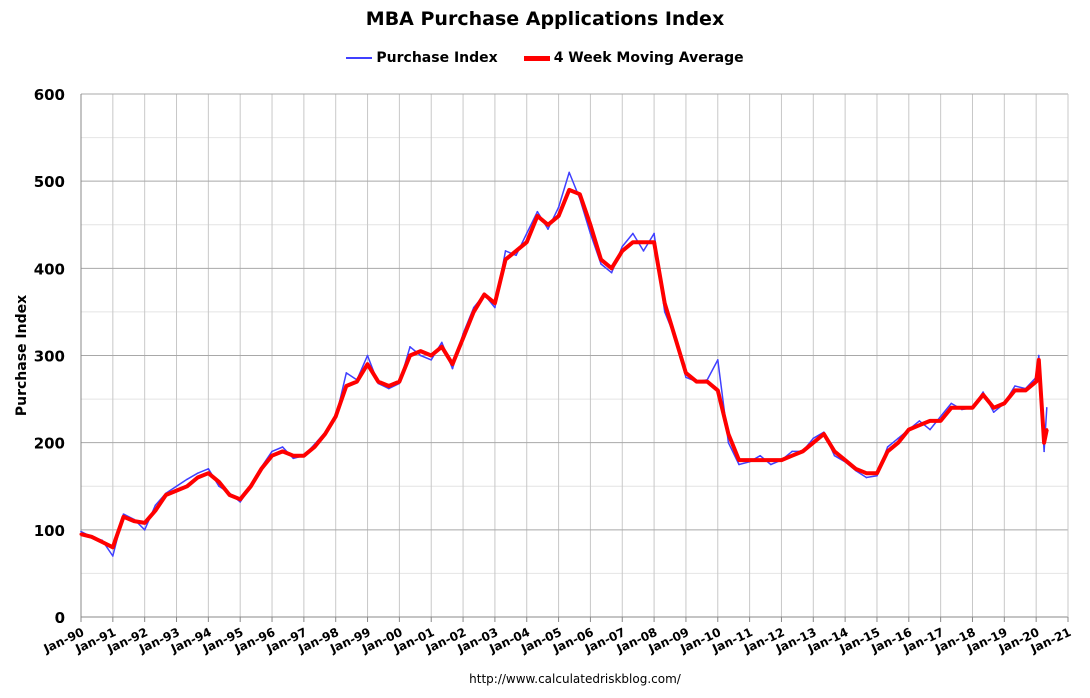 This screenshot has width=1090, height=698. What do you see at coordinates (49, 444) in the screenshot?
I see `y-tick-label: 200` at bounding box center [49, 444].